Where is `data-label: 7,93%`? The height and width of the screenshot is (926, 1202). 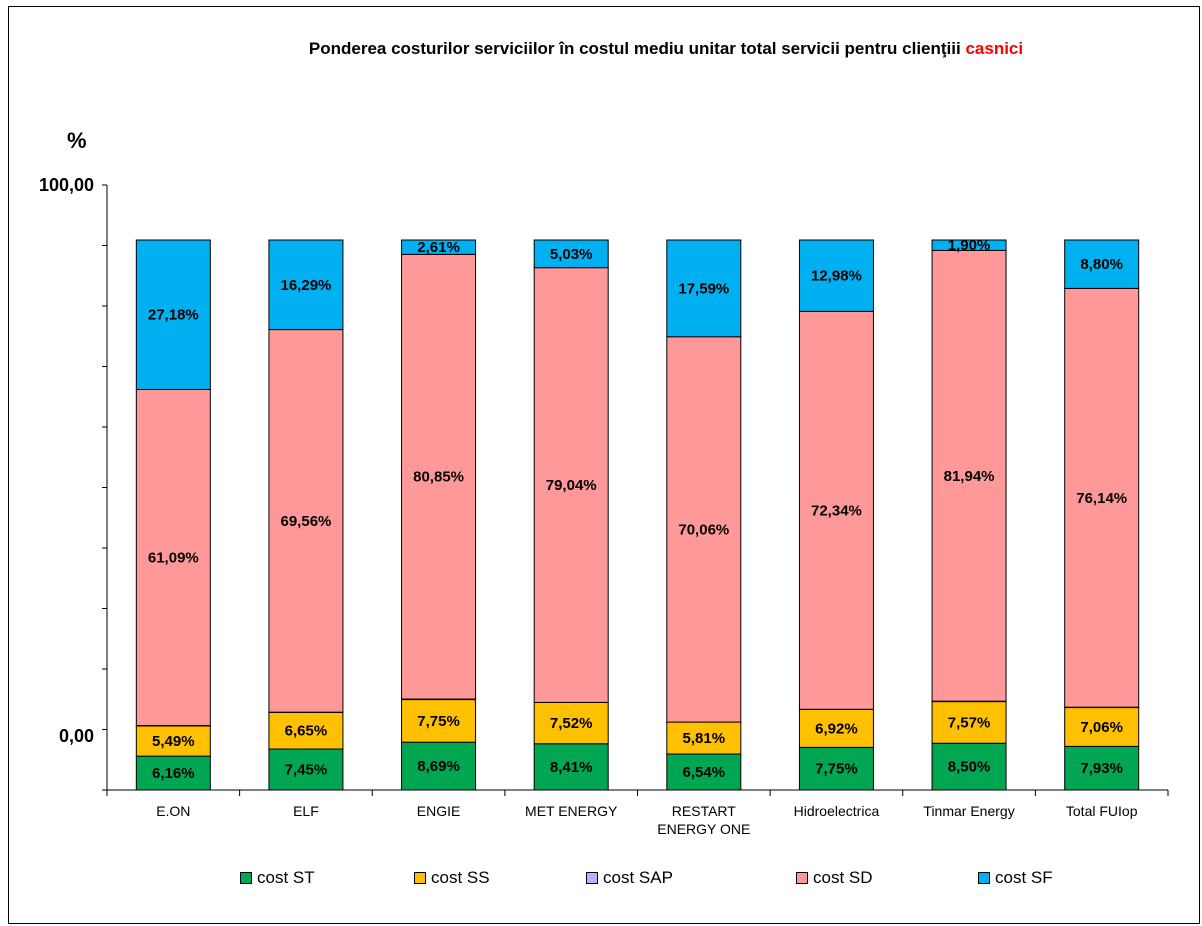
data-label: 7,93% is located at coordinates (1101, 768).